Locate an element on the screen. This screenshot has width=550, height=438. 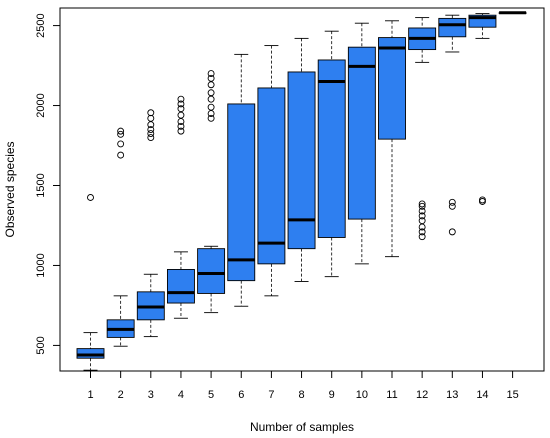
x-tick-label: 14 is located at coordinates (482, 395).